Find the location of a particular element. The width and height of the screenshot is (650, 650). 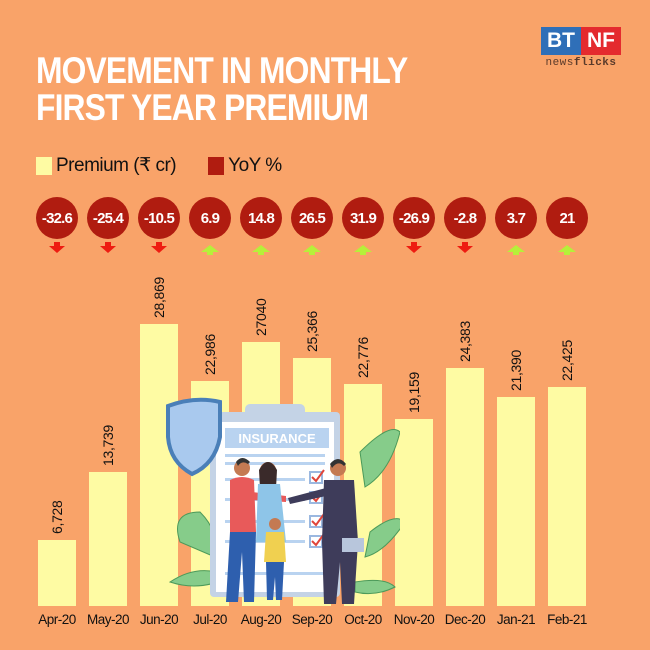

bar-value-label: 6,728 is located at coordinates (57, 517).